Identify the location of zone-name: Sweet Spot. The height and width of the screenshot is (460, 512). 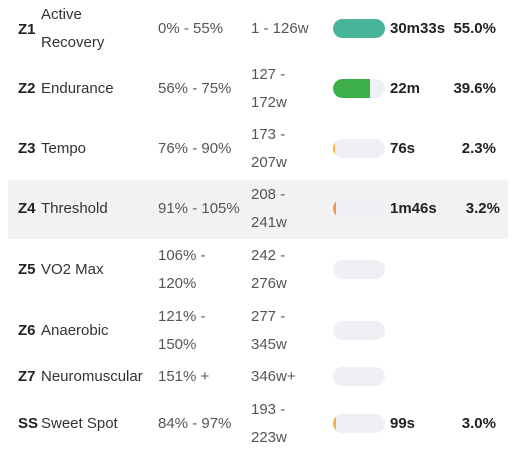
(79, 423).